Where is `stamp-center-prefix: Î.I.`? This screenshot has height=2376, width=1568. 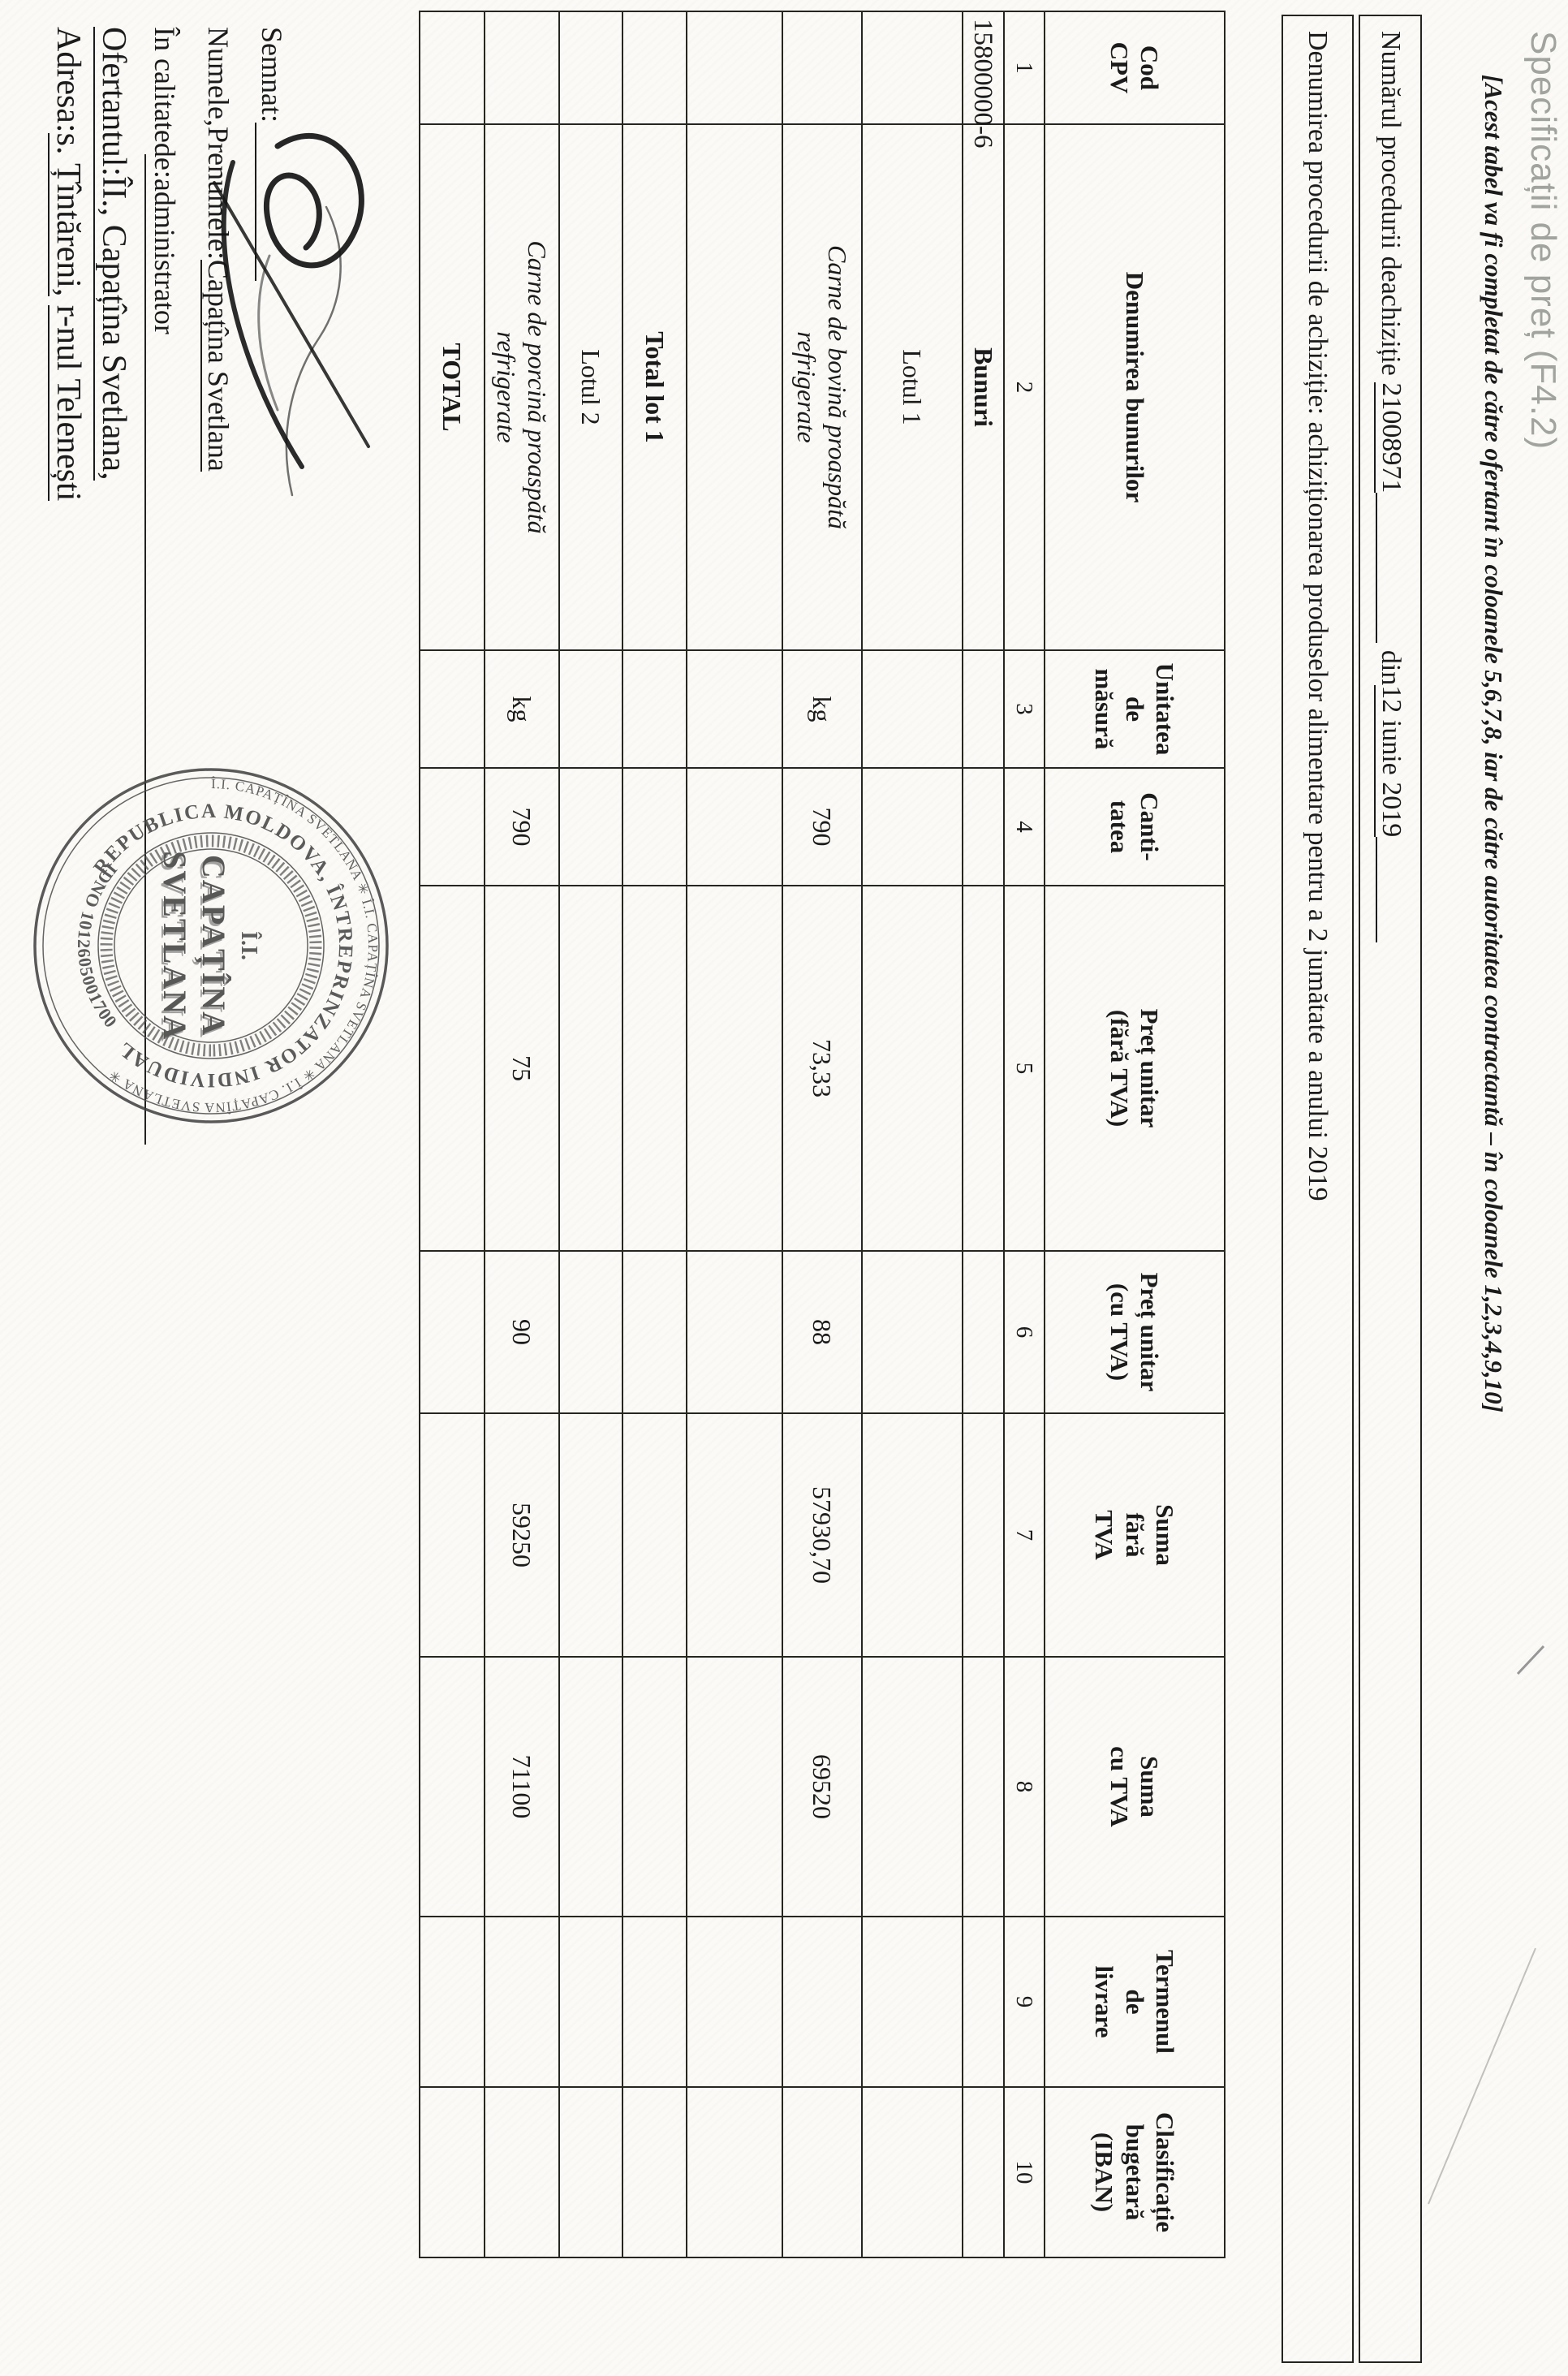
stamp-center-prefix: Î.I. is located at coordinates (249, 945).